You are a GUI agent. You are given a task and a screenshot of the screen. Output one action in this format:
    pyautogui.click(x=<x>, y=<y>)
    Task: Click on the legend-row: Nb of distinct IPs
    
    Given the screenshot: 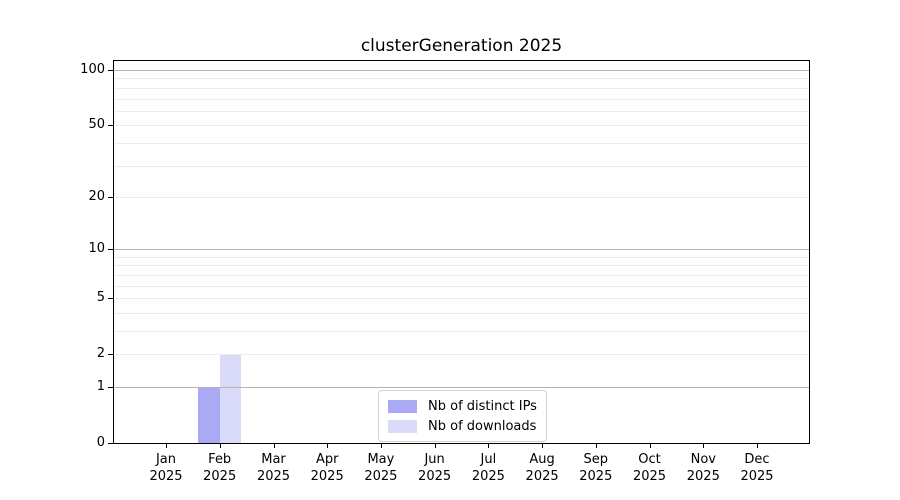 What is the action you would take?
    pyautogui.click(x=462, y=406)
    